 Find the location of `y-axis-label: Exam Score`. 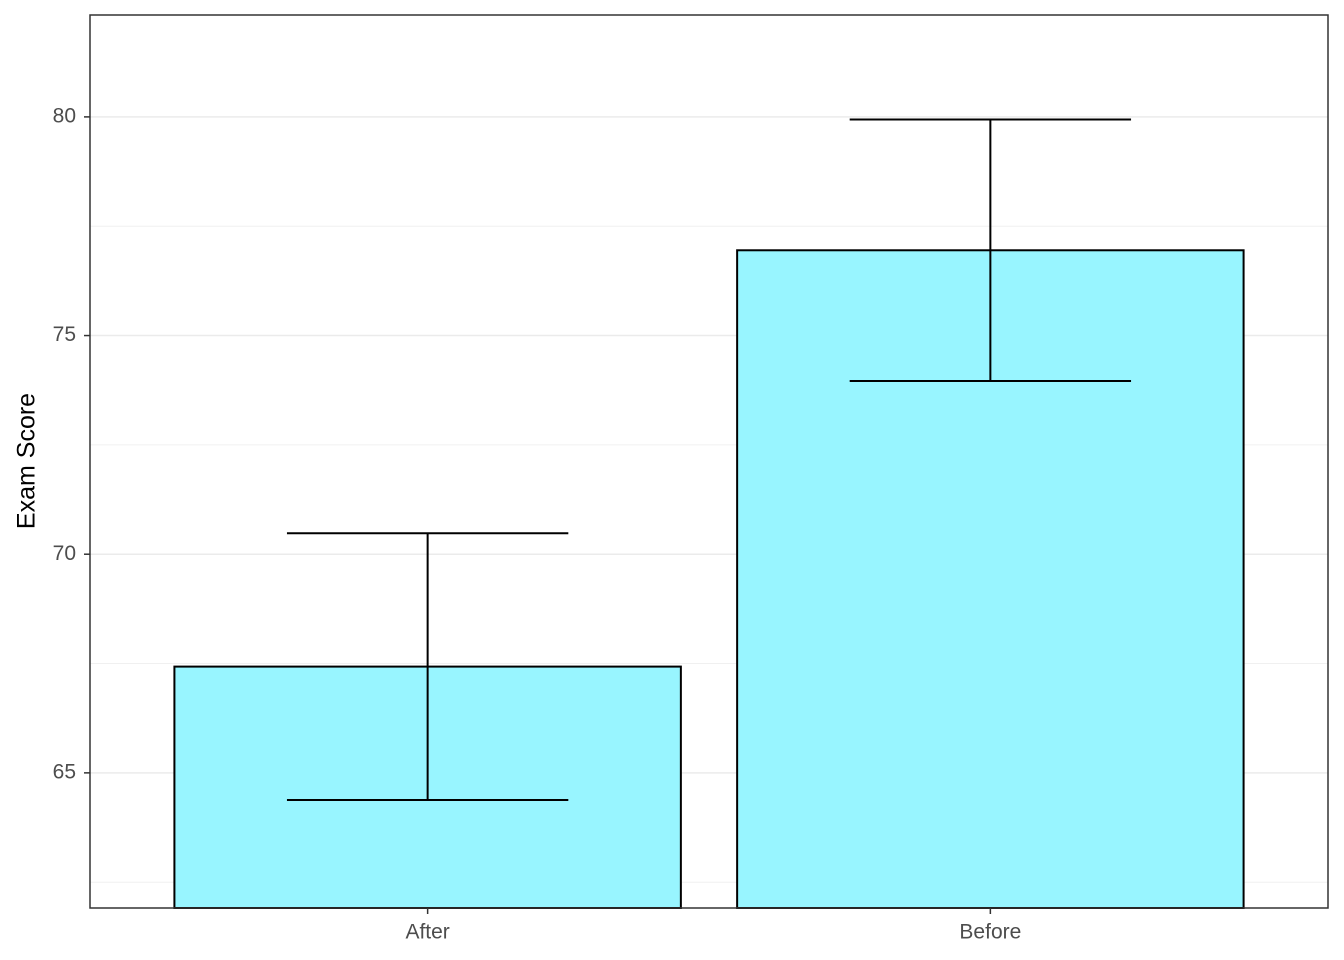

y-axis-label: Exam Score is located at coordinates (27, 461).